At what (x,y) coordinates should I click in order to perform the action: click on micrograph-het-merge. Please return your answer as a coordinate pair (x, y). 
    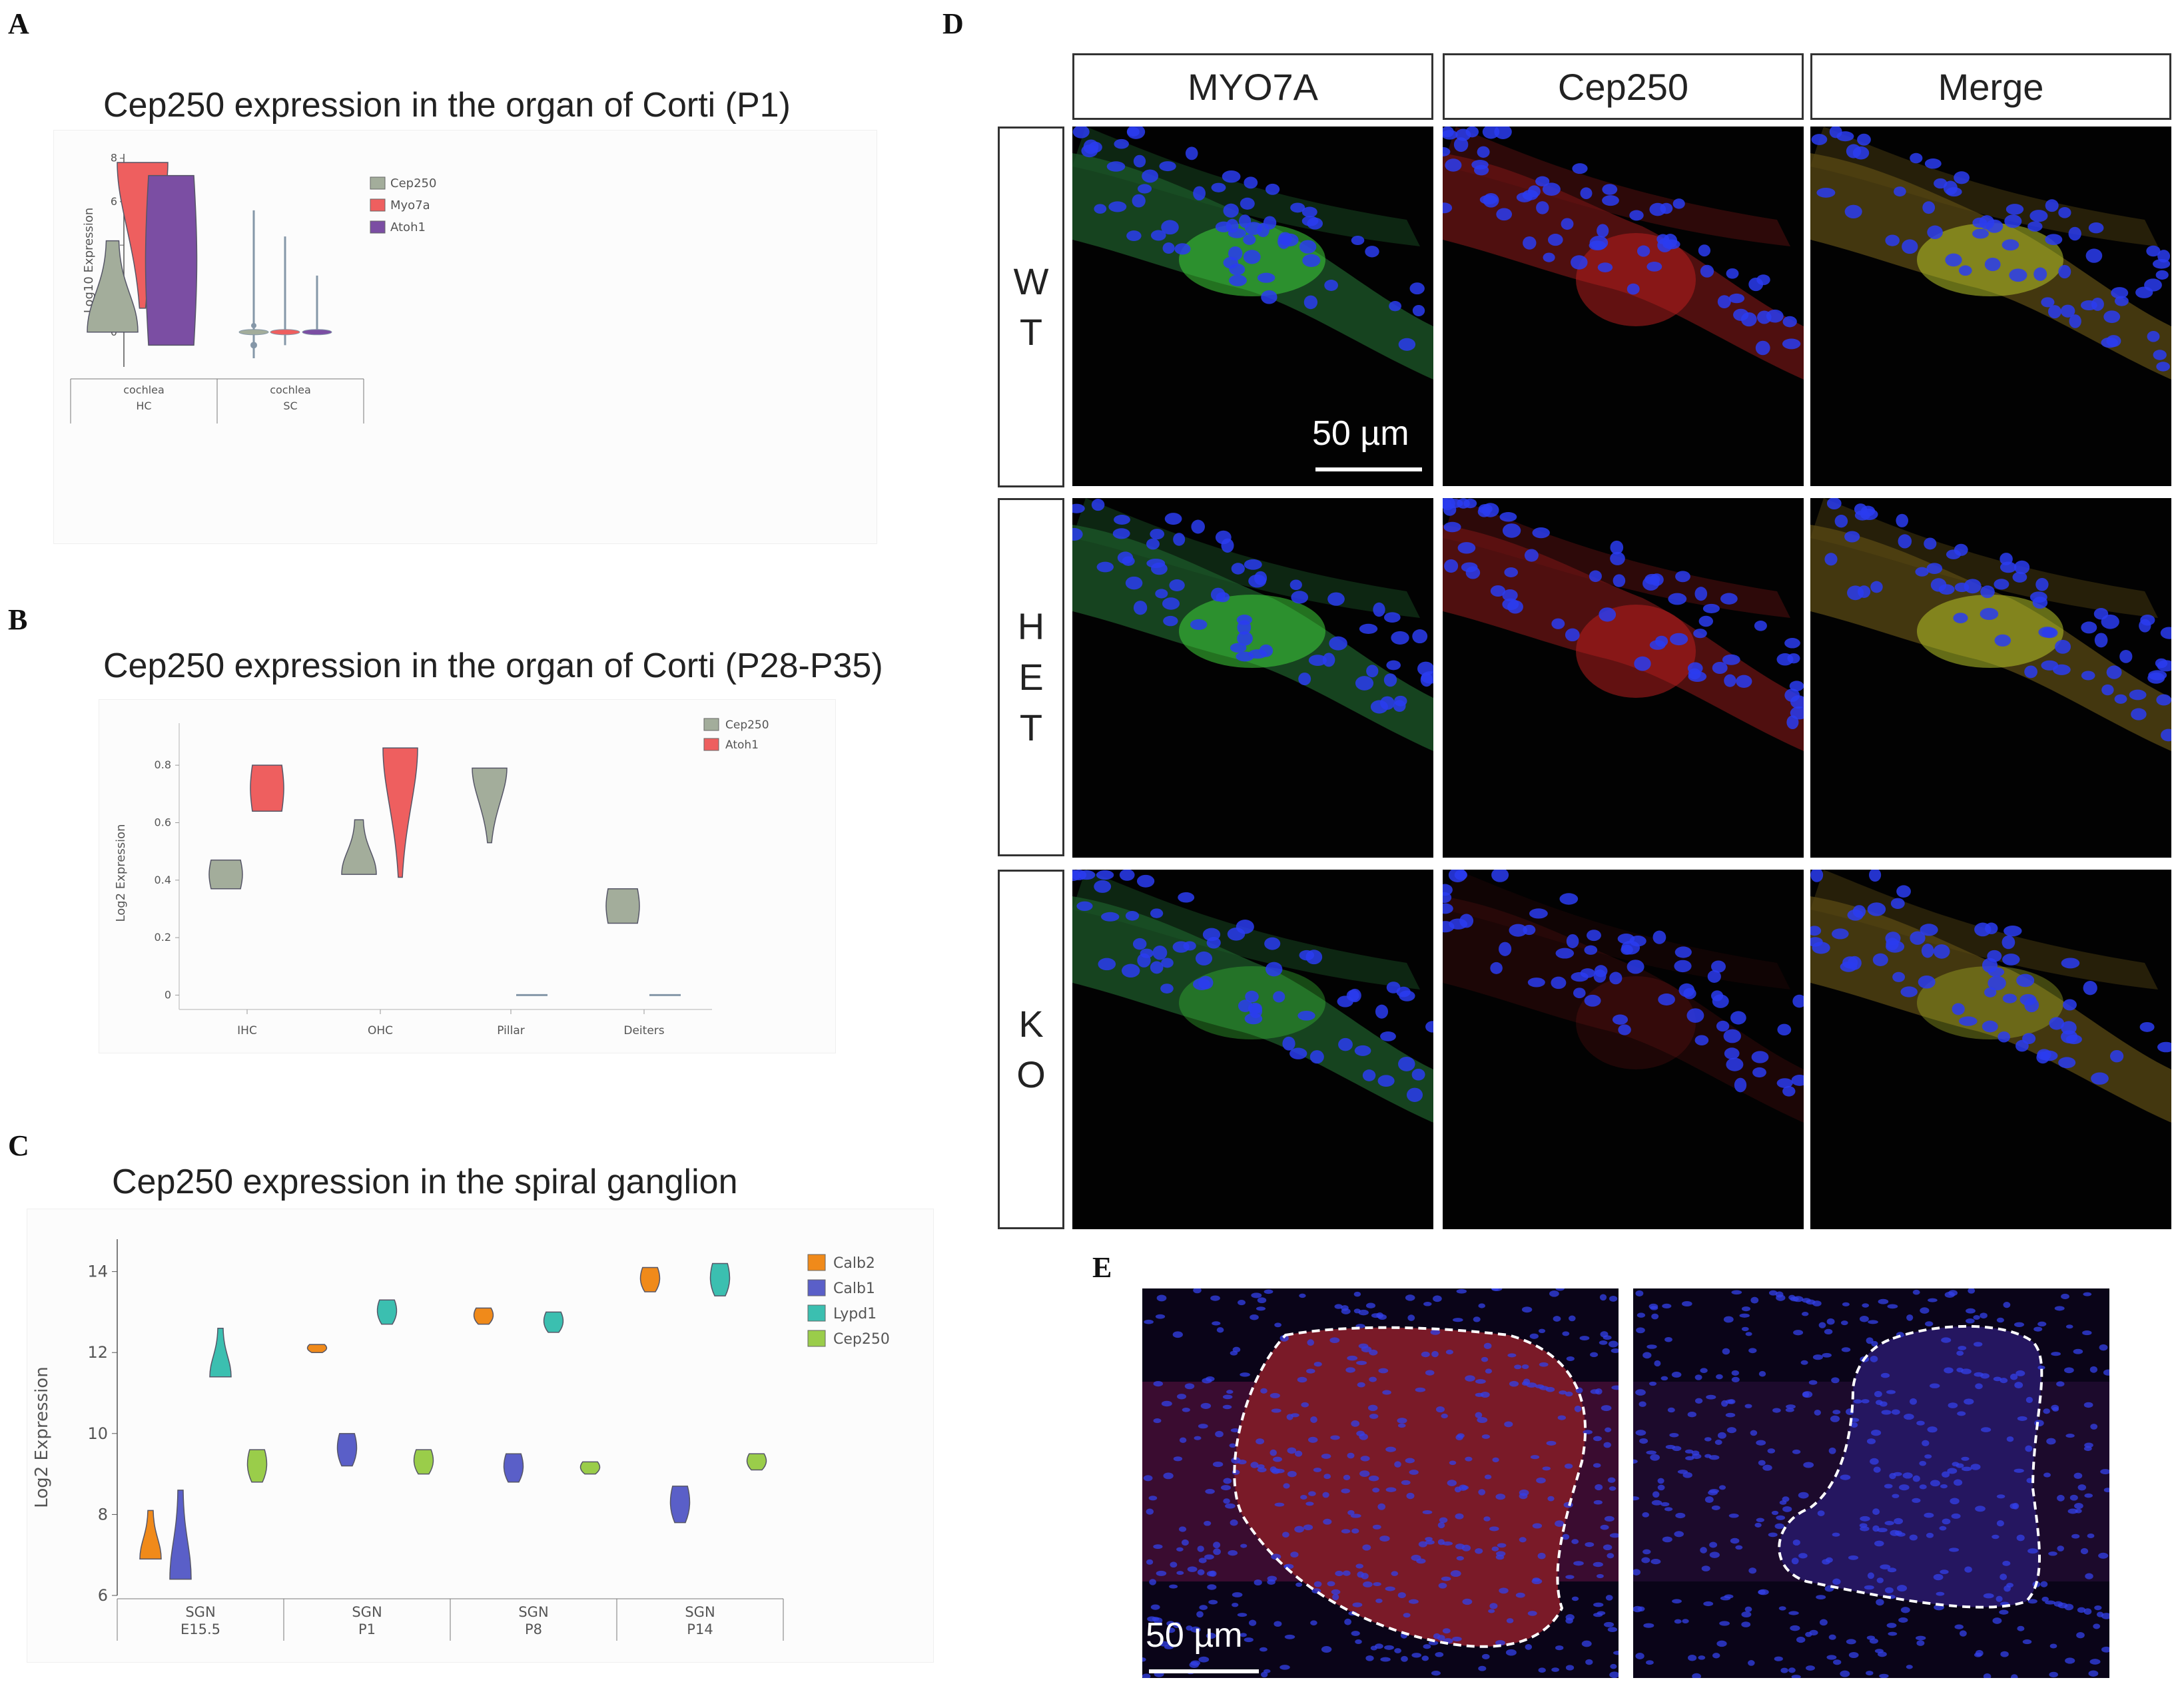
    Looking at the image, I should click on (1990, 678).